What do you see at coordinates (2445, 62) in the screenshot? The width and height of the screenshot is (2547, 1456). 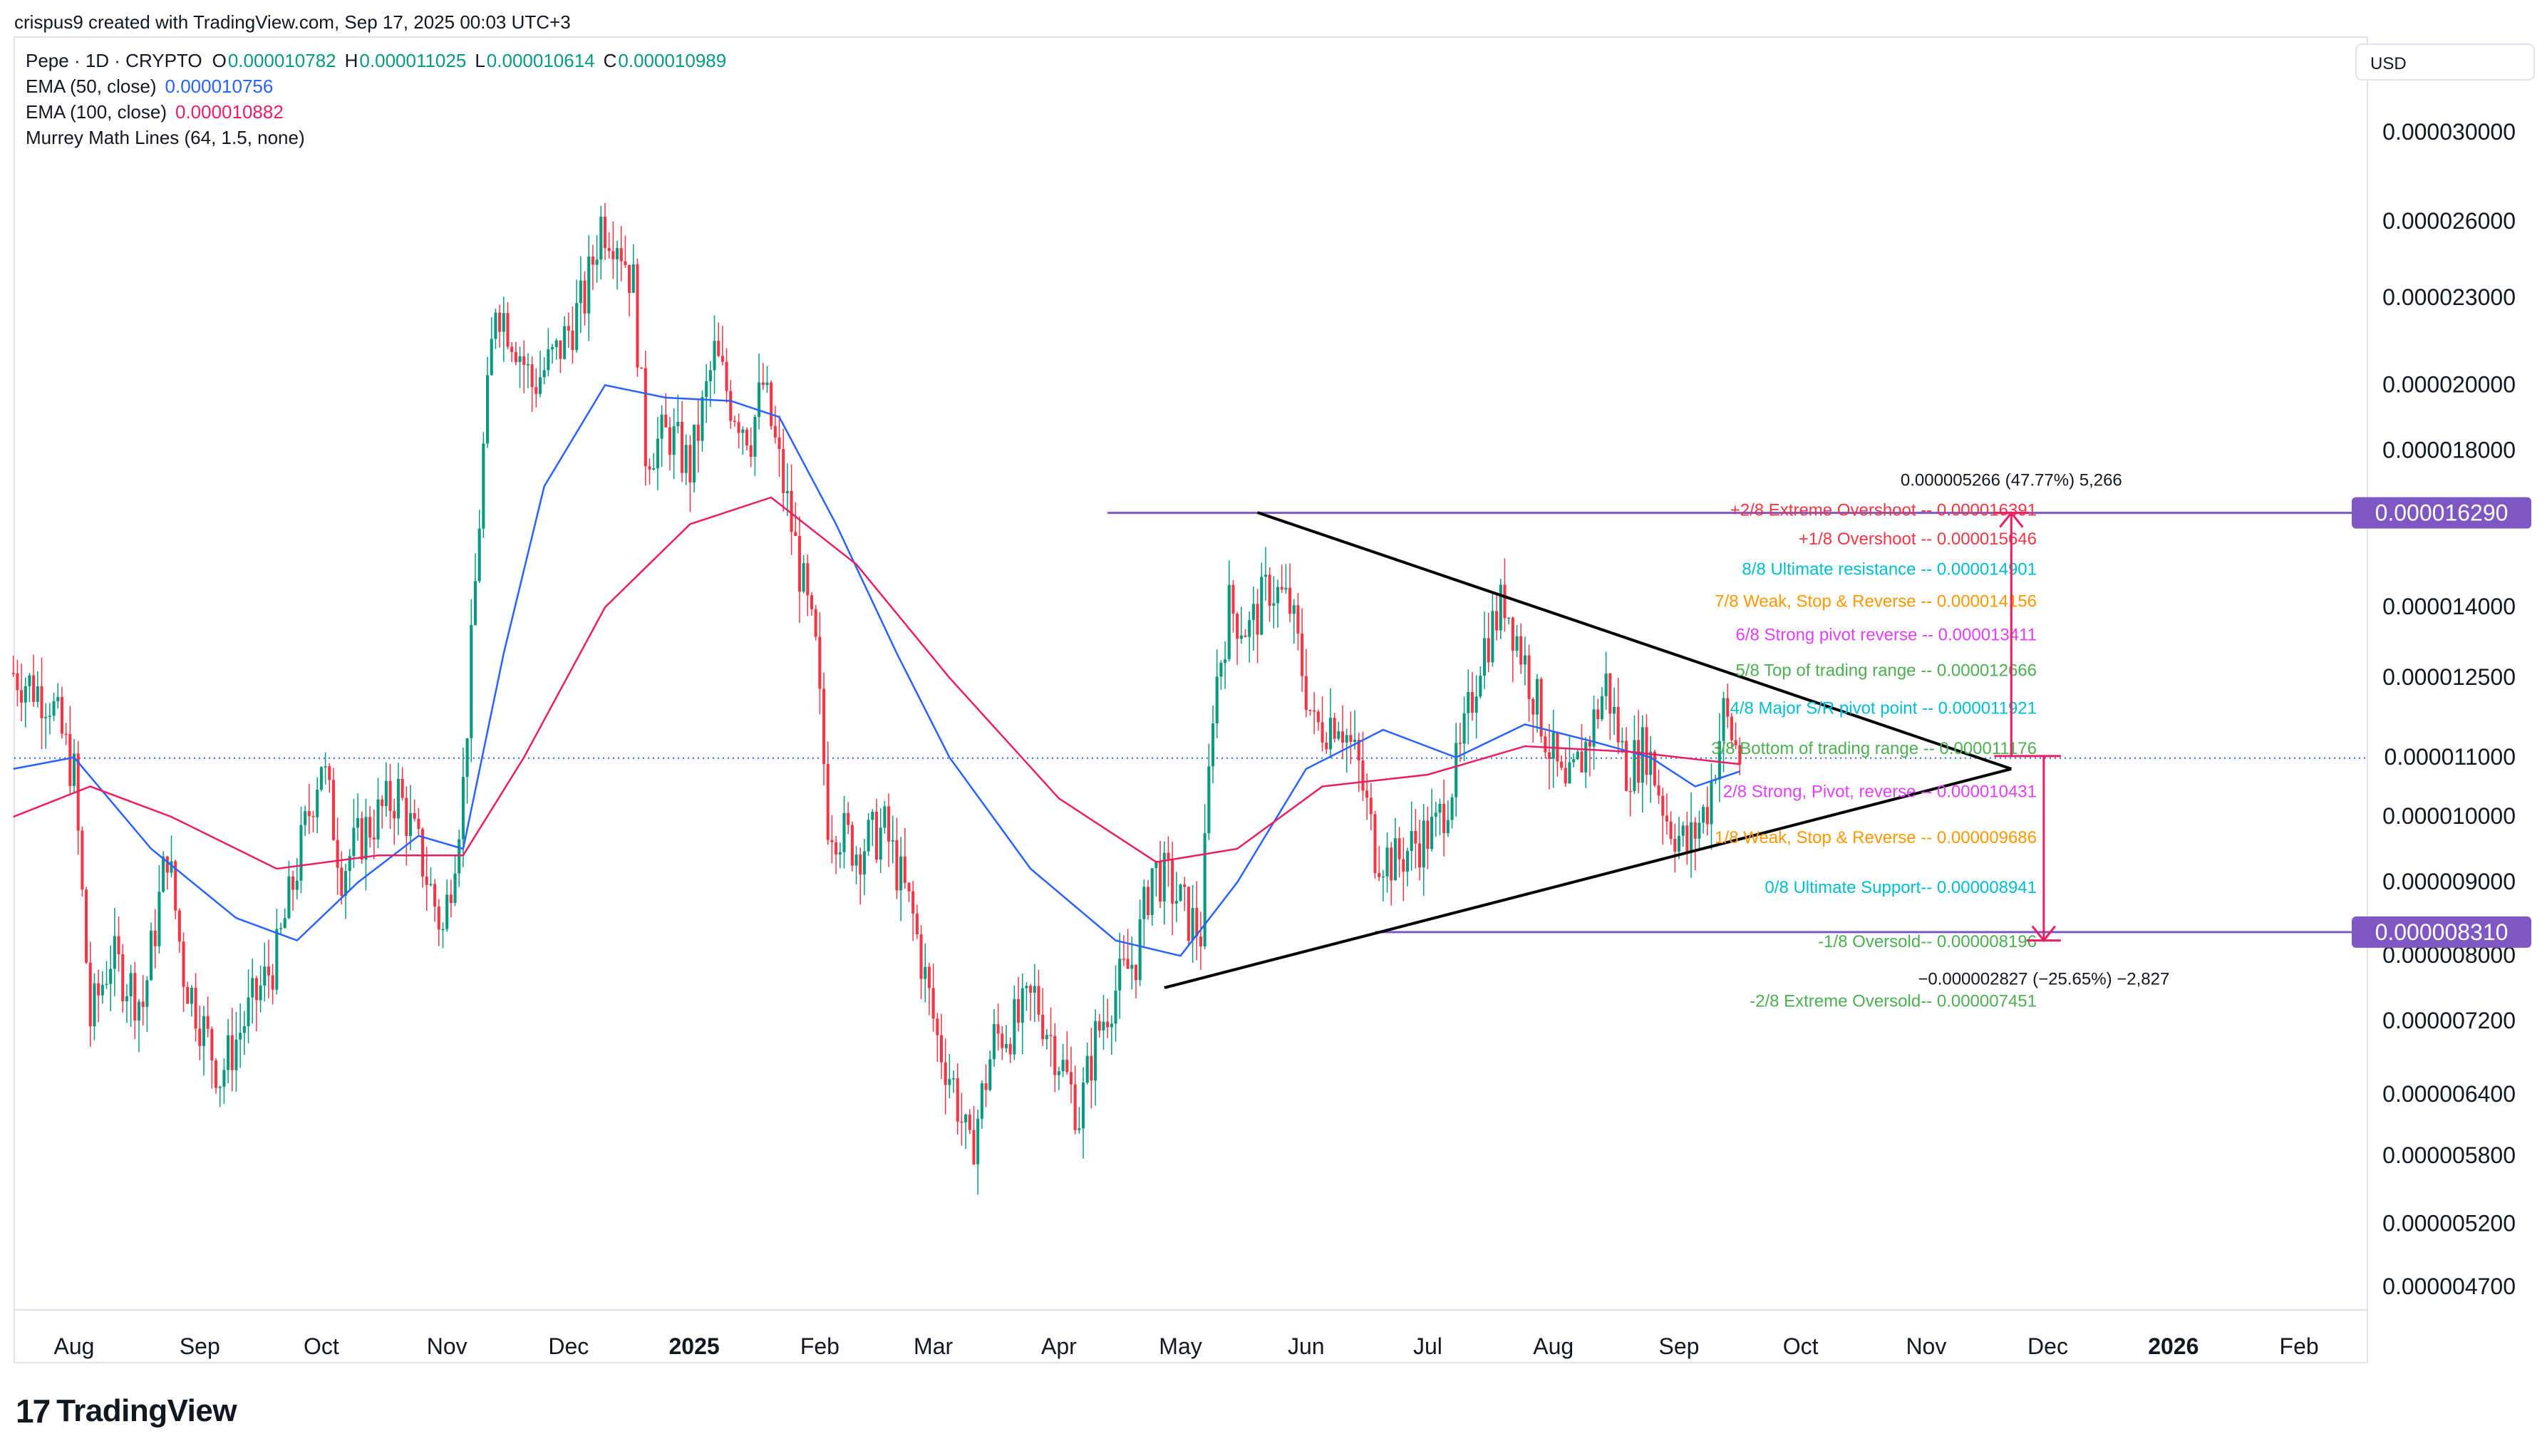 I see `currency-selector: USD` at bounding box center [2445, 62].